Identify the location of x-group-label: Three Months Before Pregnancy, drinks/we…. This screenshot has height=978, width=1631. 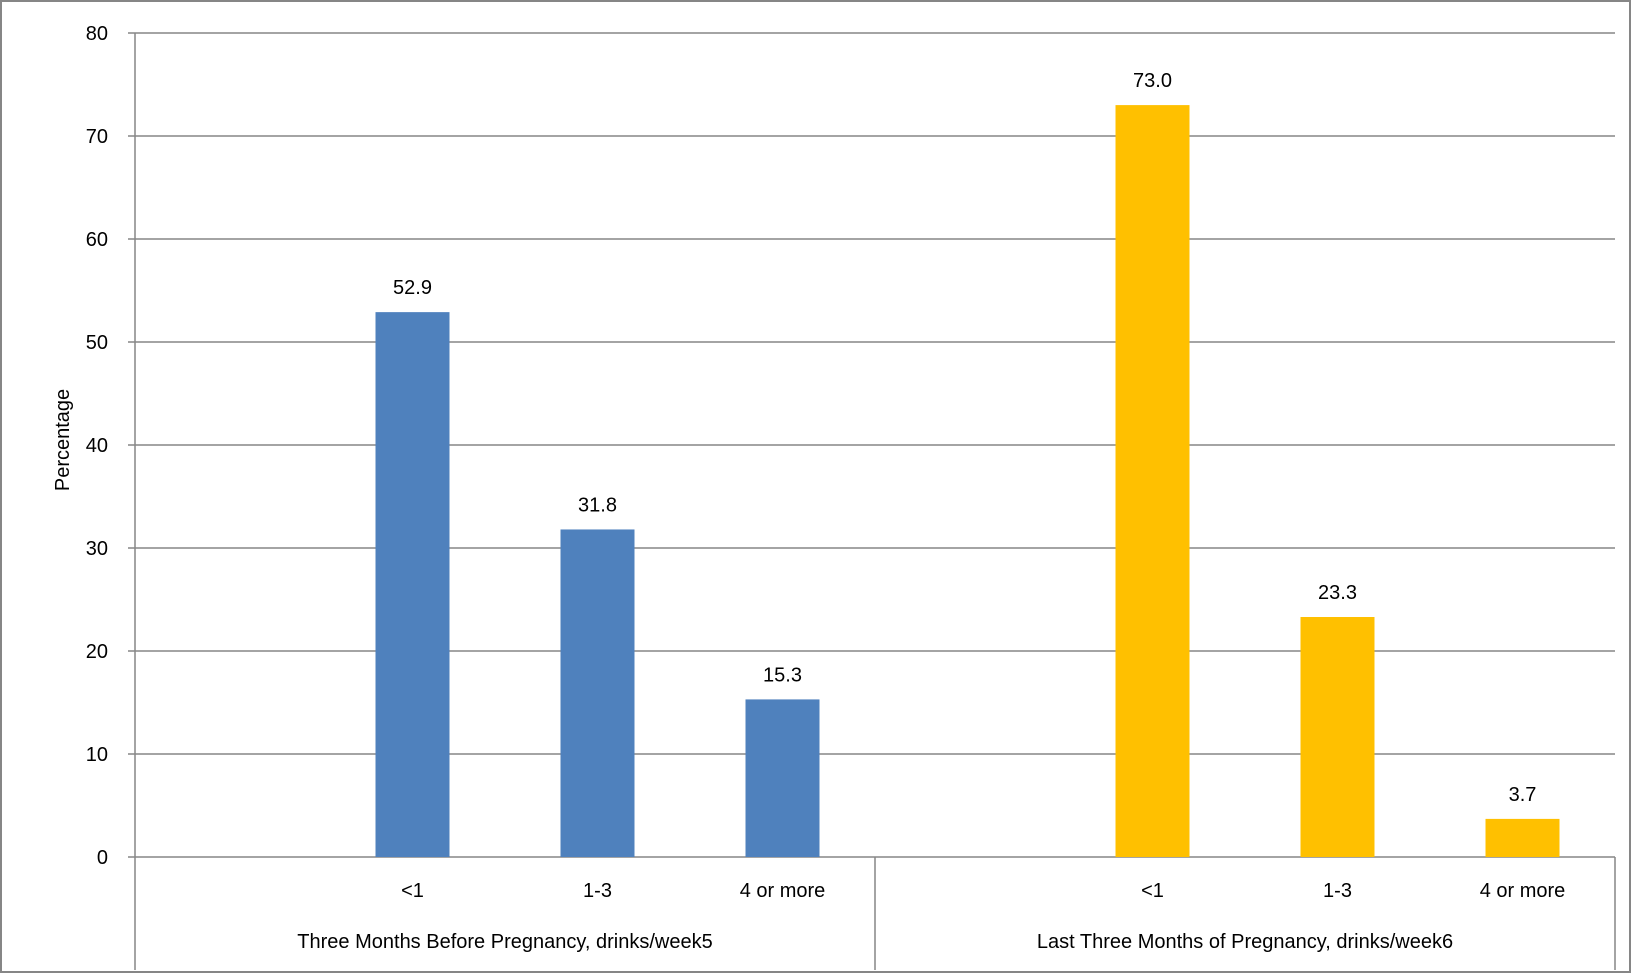
(504, 942).